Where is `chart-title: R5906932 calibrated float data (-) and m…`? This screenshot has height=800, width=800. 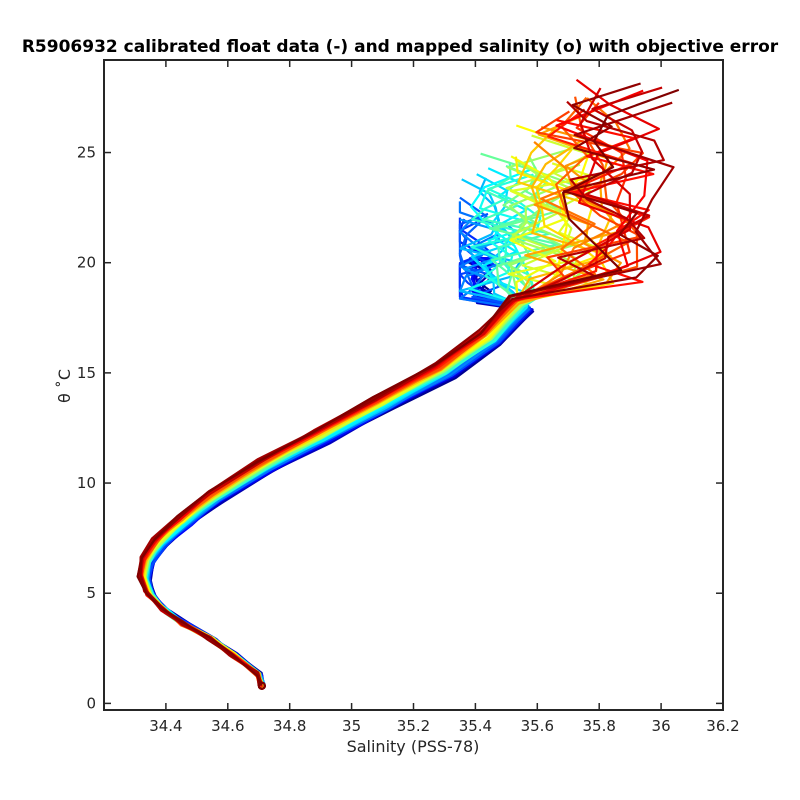 chart-title: R5906932 calibrated float data (-) and m… is located at coordinates (400, 47).